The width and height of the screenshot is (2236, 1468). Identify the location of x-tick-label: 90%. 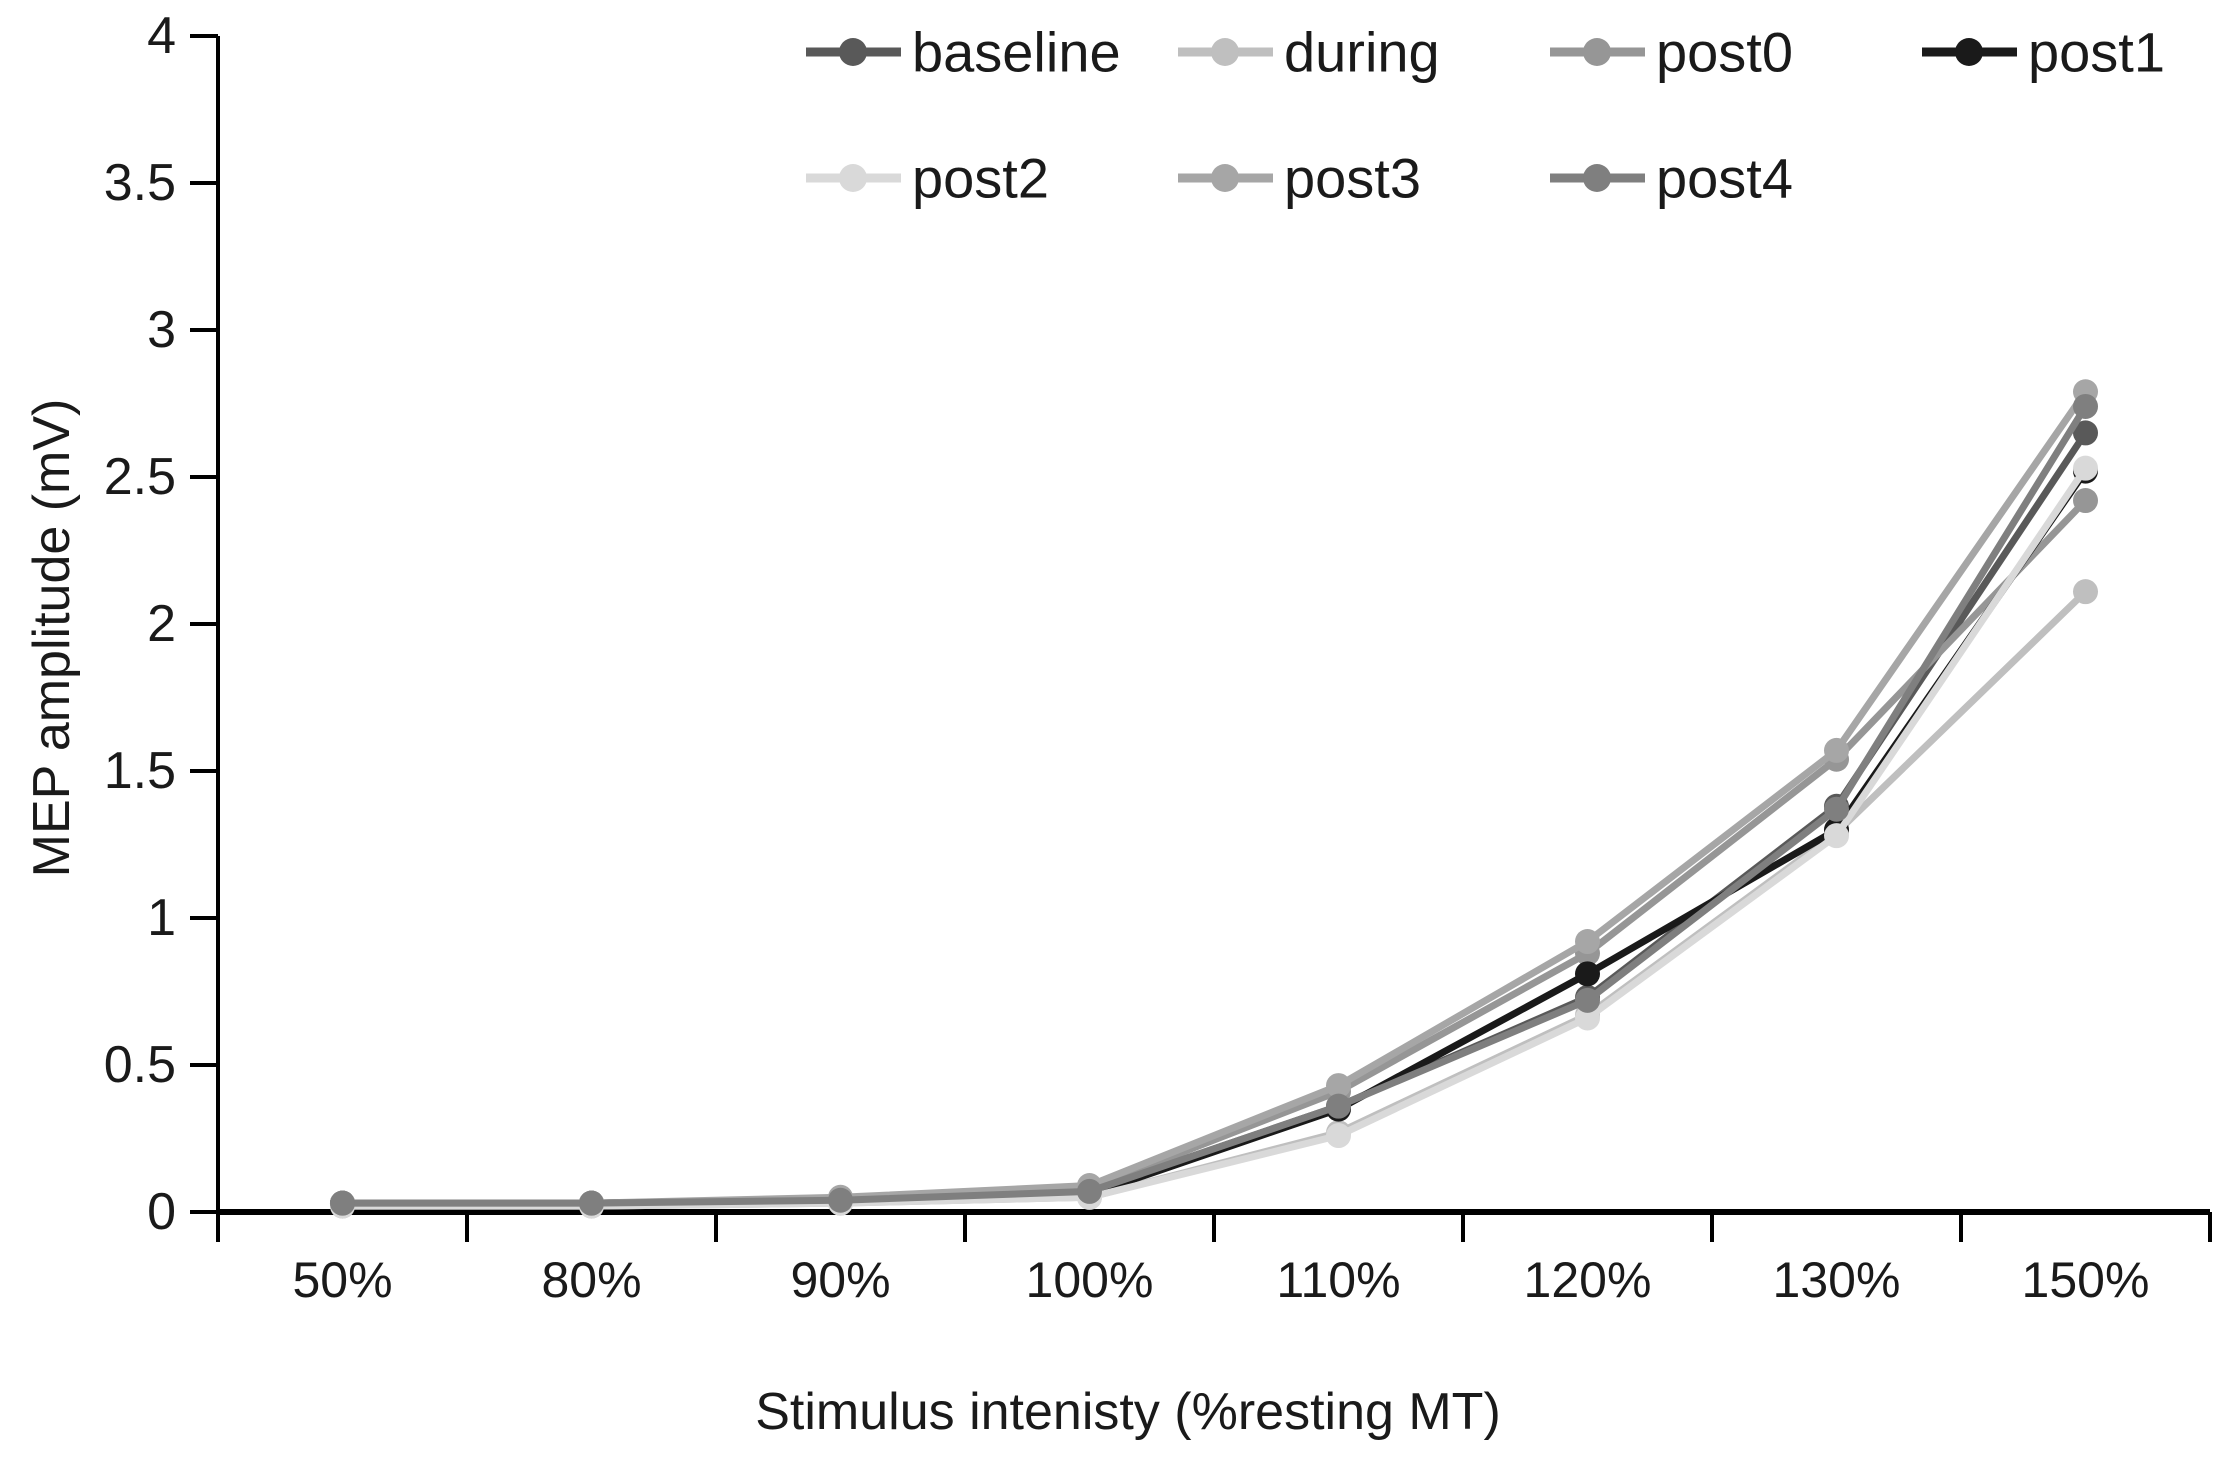
(840, 1280).